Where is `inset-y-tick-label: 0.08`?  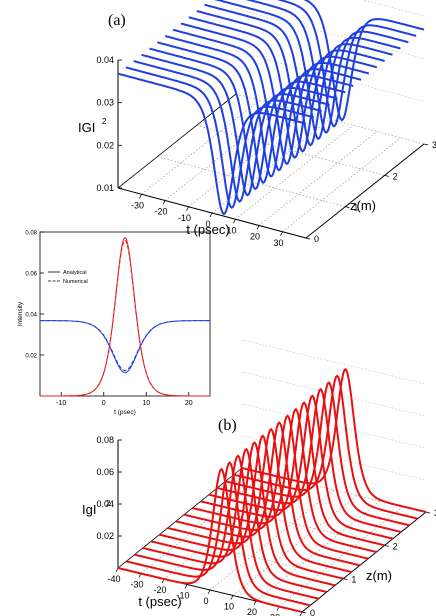 inset-y-tick-label: 0.08 is located at coordinates (31, 234).